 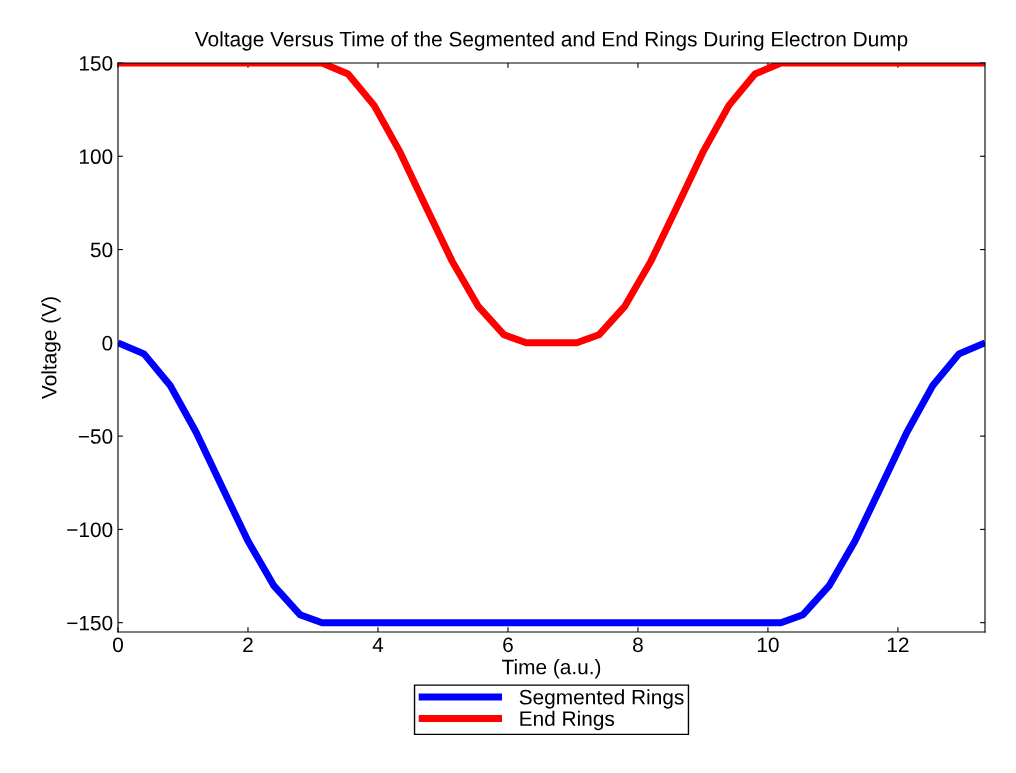 I want to click on x-tick-label: 10, so click(x=768, y=645).